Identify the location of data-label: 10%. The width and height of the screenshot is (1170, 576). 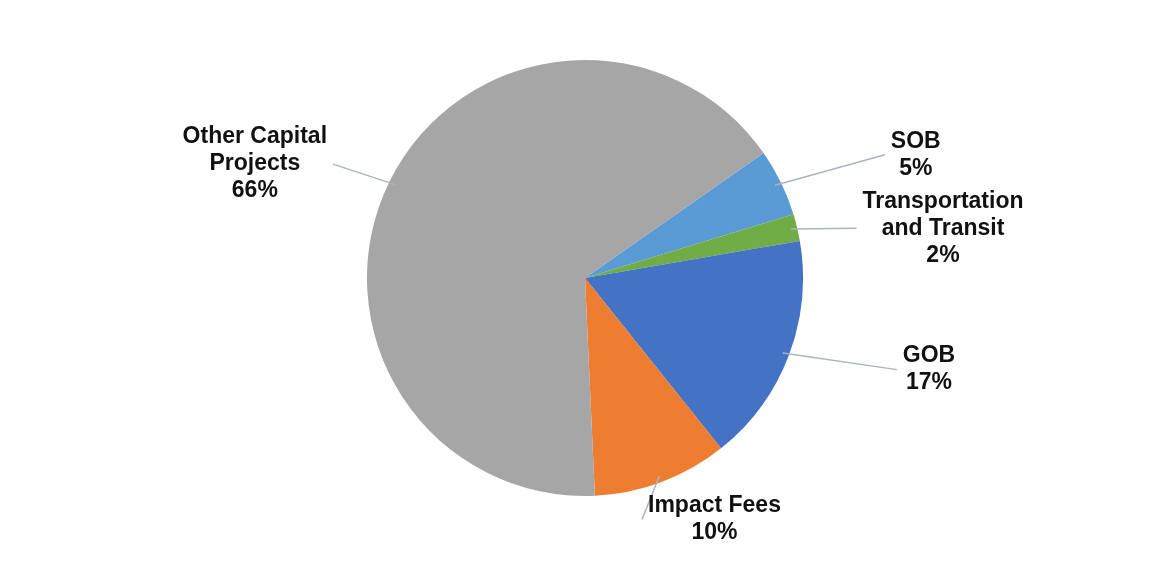
(714, 531).